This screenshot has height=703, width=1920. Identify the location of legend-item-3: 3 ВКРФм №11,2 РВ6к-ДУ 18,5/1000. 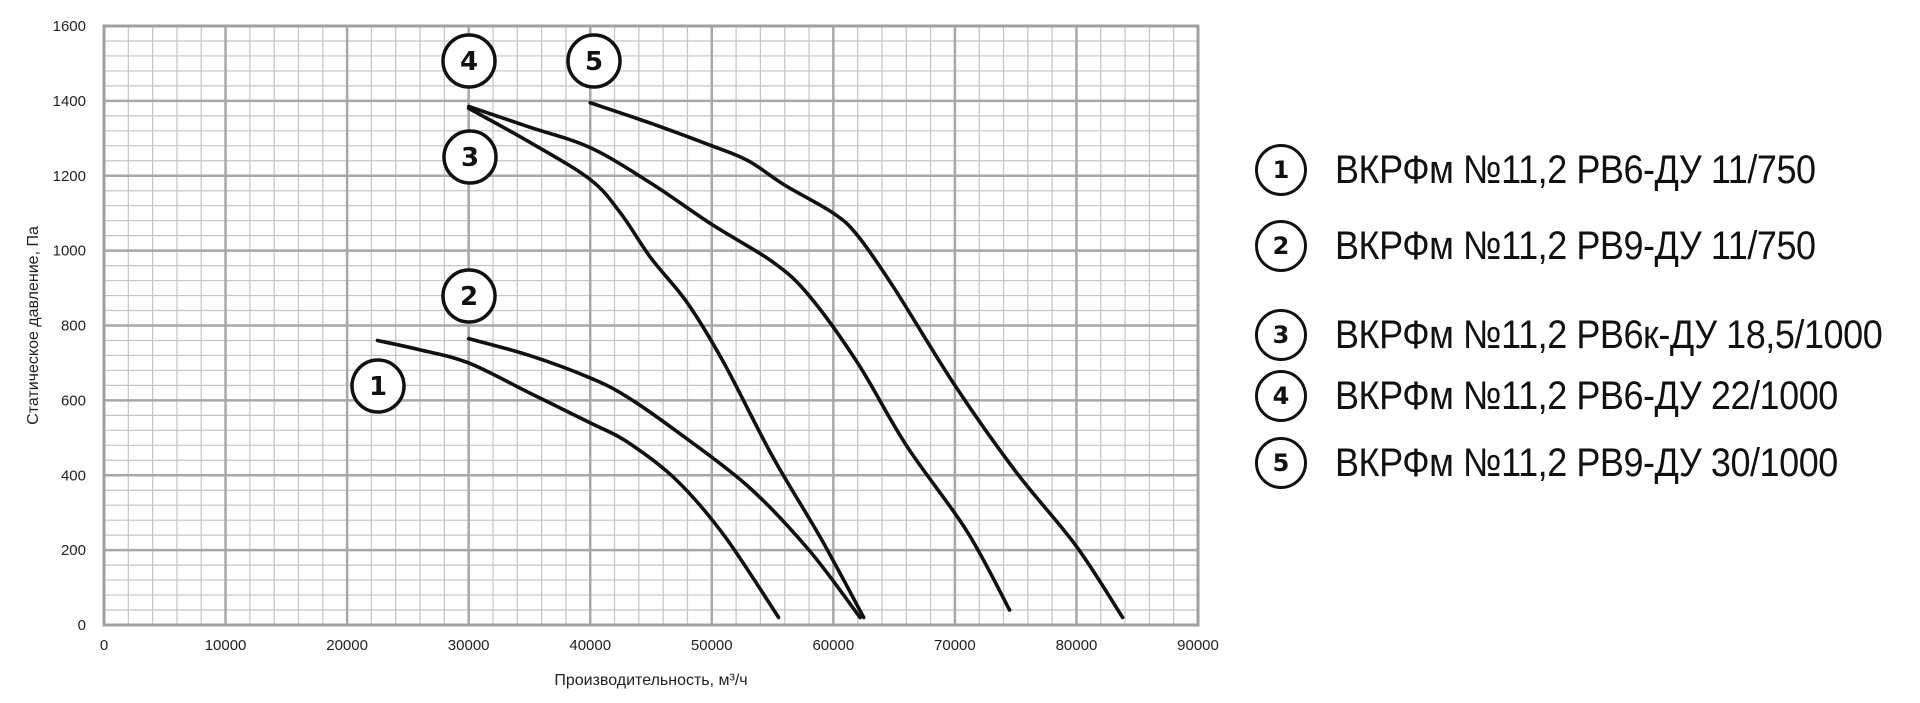
(1587, 335).